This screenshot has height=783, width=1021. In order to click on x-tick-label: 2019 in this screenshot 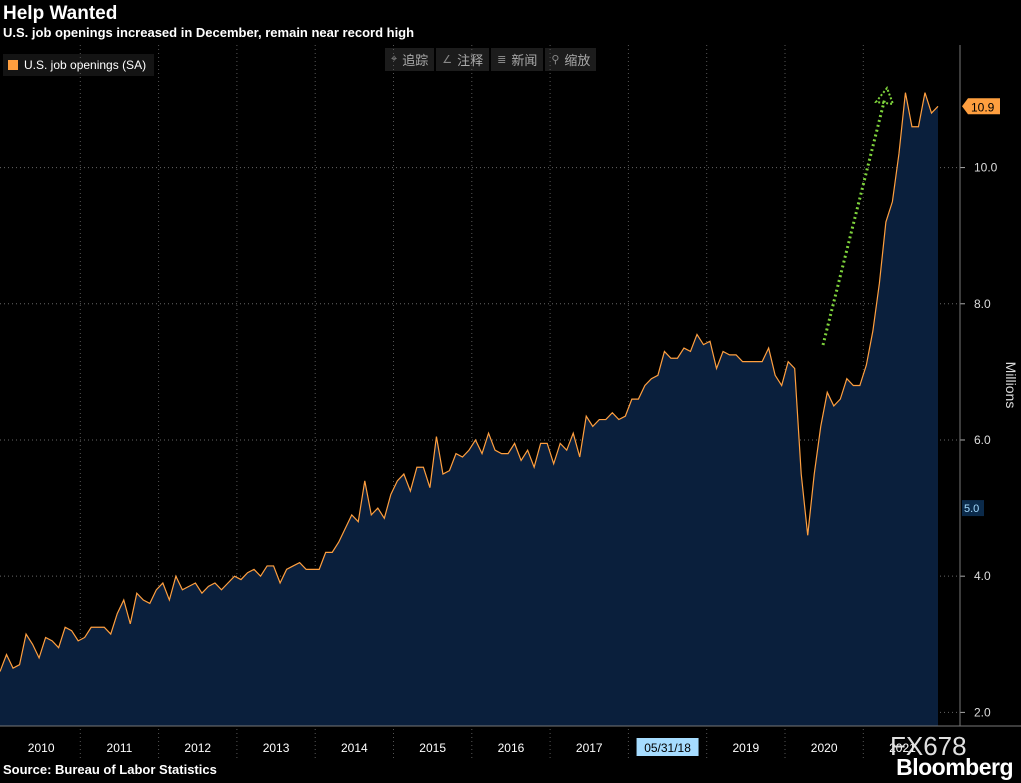, I will do `click(745, 748)`.